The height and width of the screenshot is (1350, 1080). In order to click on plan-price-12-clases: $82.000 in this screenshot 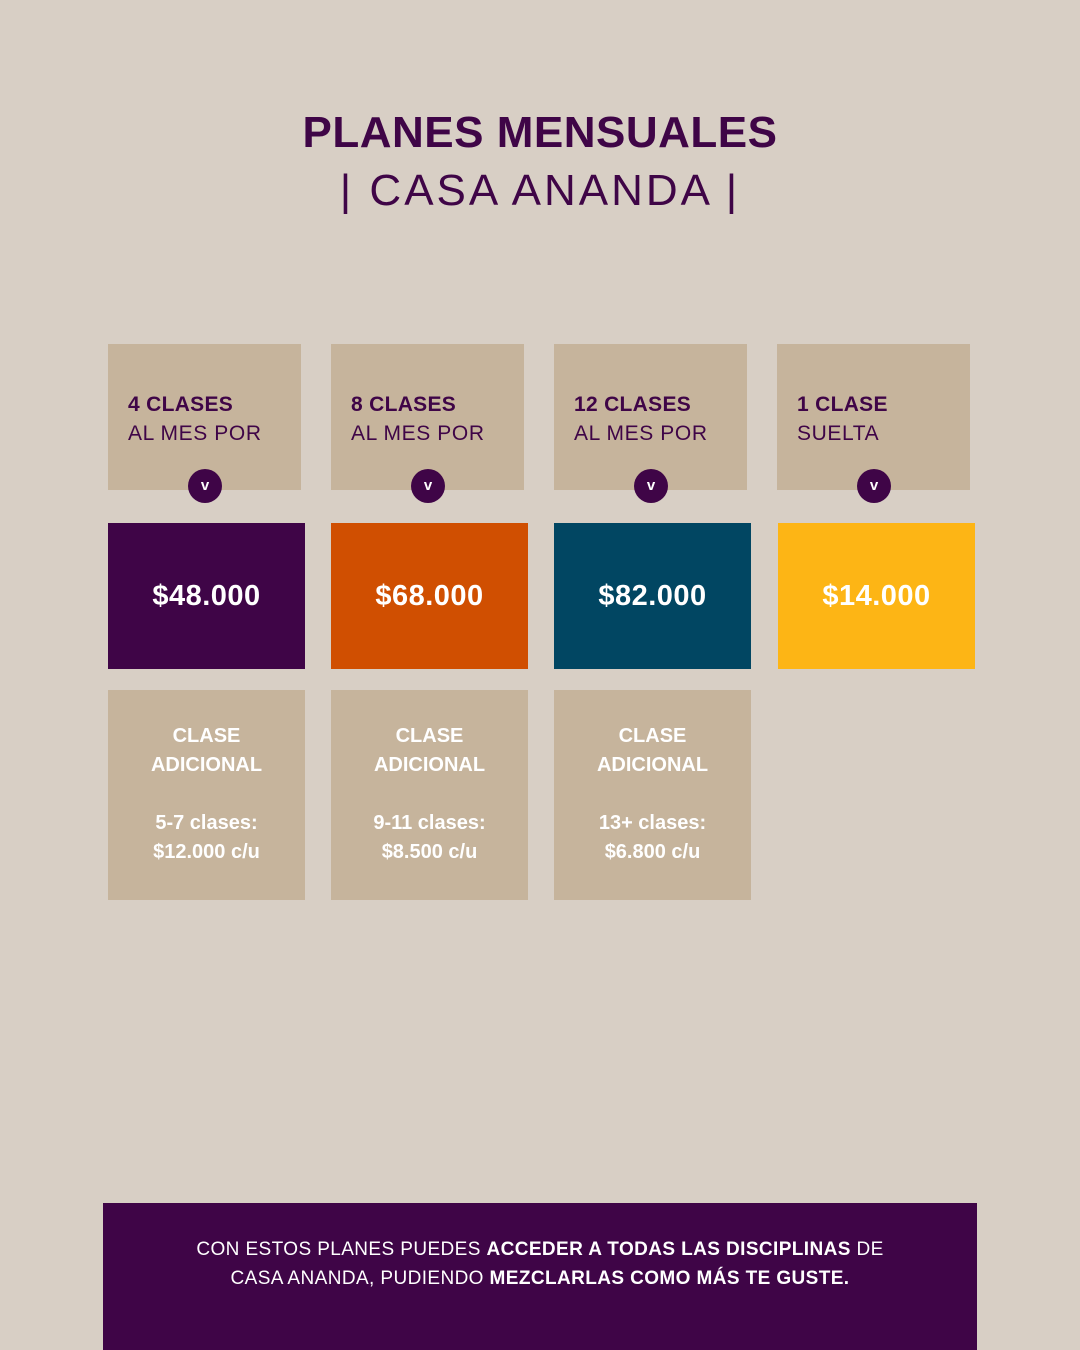, I will do `click(652, 596)`.